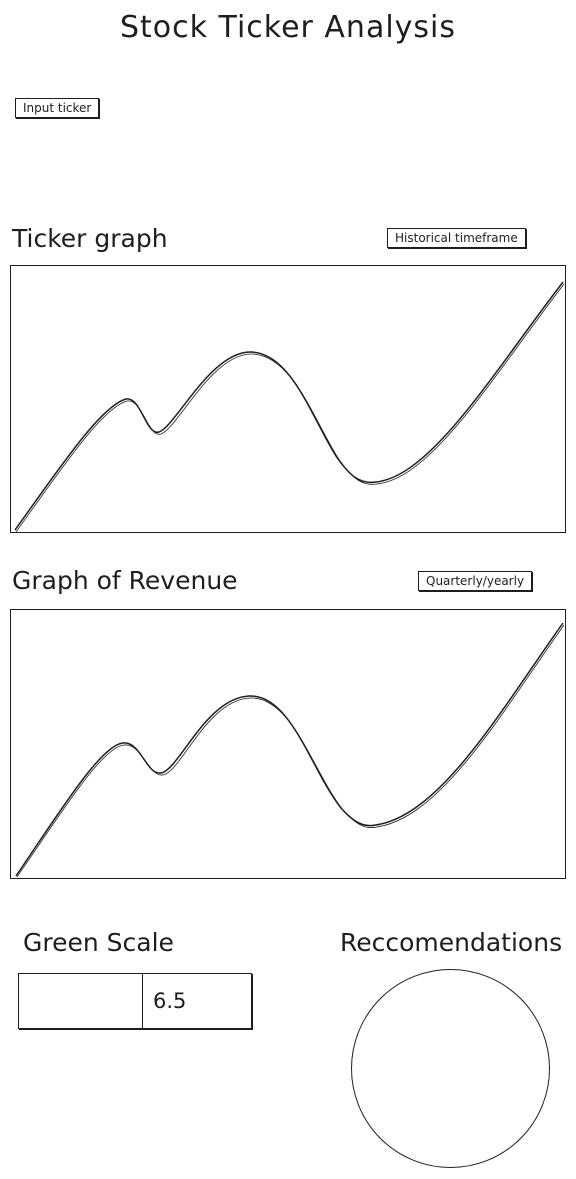  Describe the element at coordinates (90, 238) in the screenshot. I see `ticker-graph-title: Ticker graph` at that location.